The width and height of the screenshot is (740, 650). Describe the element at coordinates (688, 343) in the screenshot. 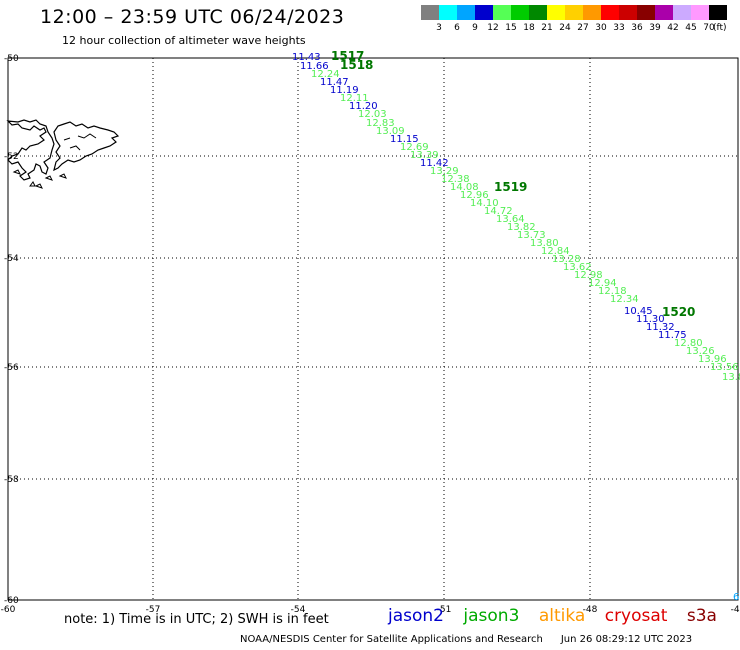

I see `wave-height-label: 12.80` at that location.